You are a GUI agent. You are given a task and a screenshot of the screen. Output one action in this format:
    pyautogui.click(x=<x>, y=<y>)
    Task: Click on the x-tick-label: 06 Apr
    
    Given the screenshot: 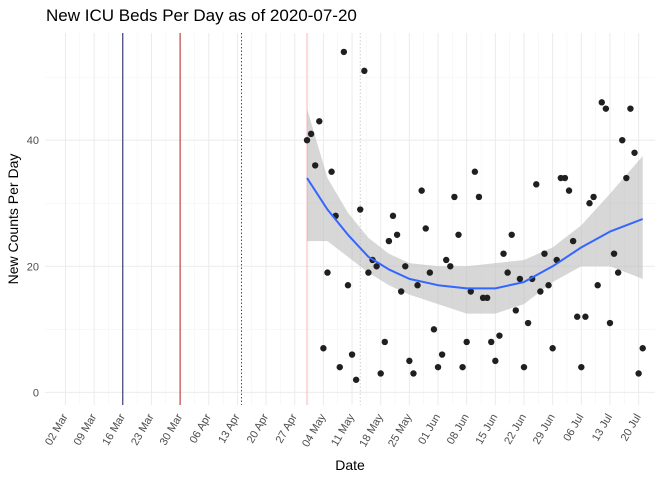 What is the action you would take?
    pyautogui.click(x=201, y=429)
    